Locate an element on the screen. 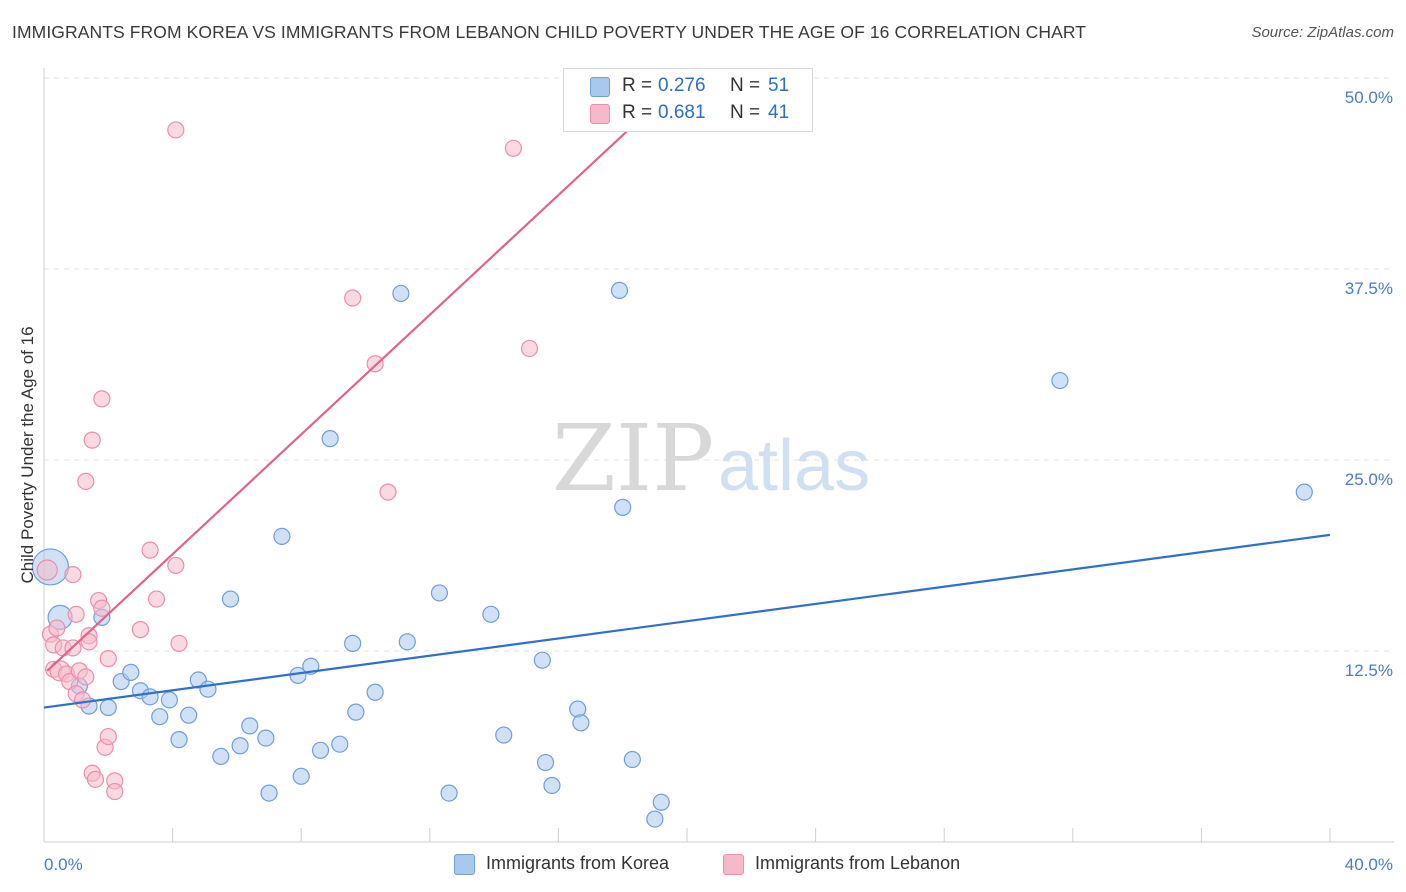  korea-n-value: 51 is located at coordinates (779, 85).